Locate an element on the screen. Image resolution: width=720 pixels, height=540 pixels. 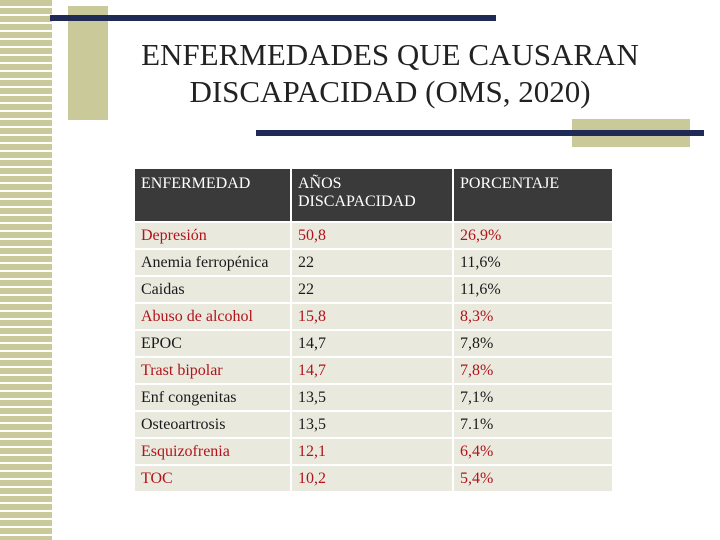
table-row: TOC 10,2 5,4% is located at coordinates (373, 478).